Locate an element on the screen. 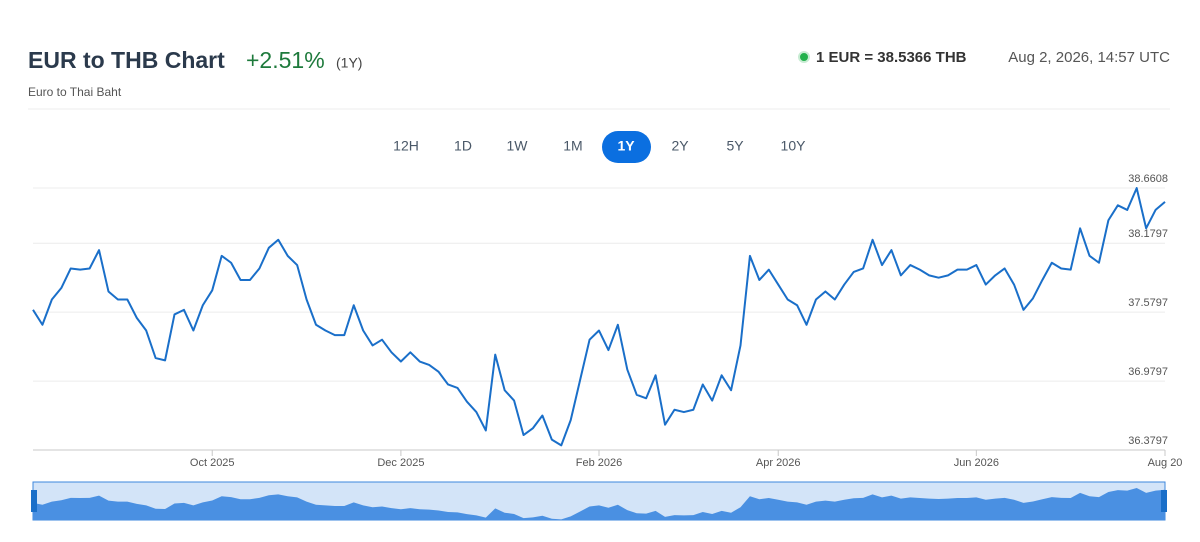 The image size is (1200, 542). range-label: 1D is located at coordinates (463, 146).